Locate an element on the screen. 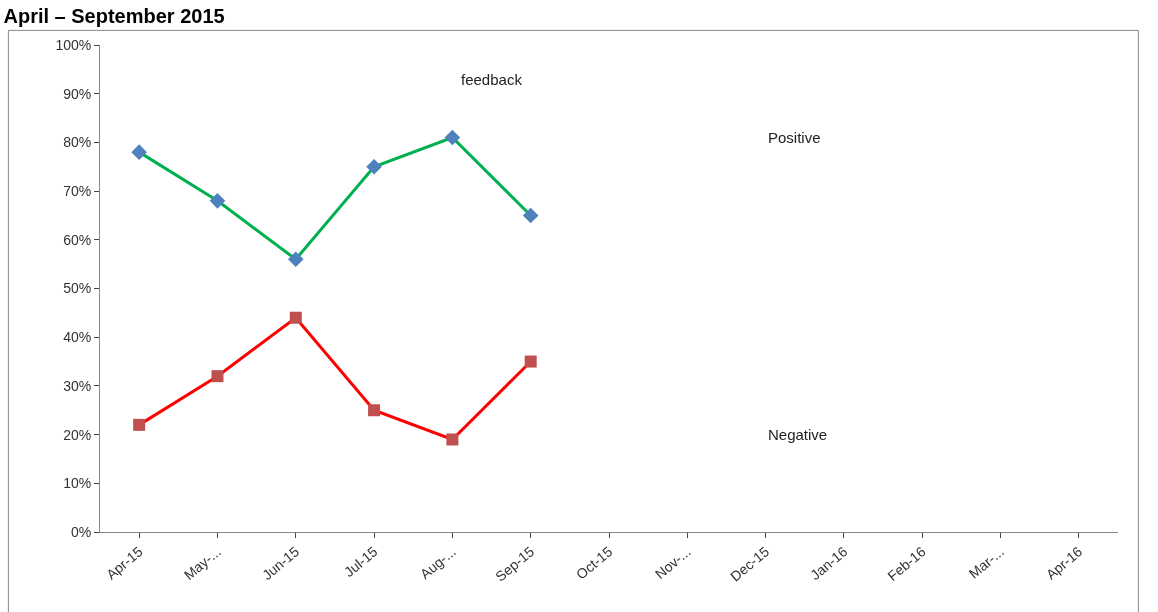  y-tick-label: 30% is located at coordinates (77, 385).